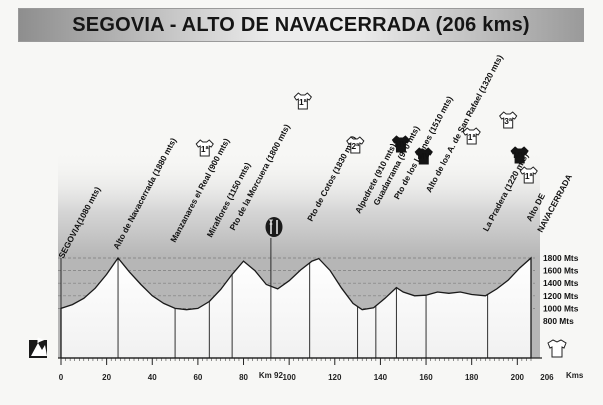  I want to click on y-tick-label: 1600 Mts, so click(561, 271).